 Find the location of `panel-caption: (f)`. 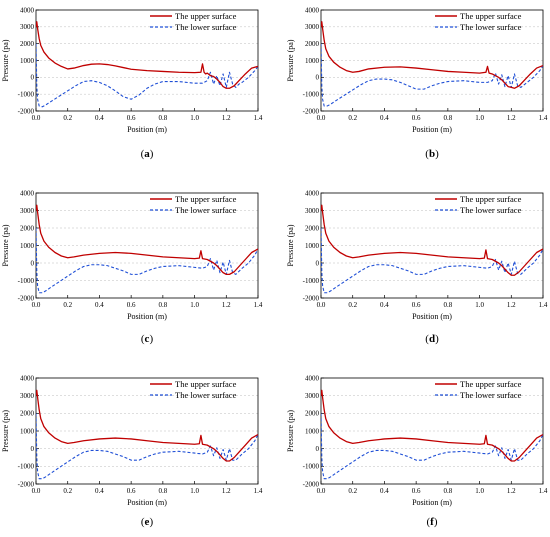

panel-caption: (f) is located at coordinates (431, 522).